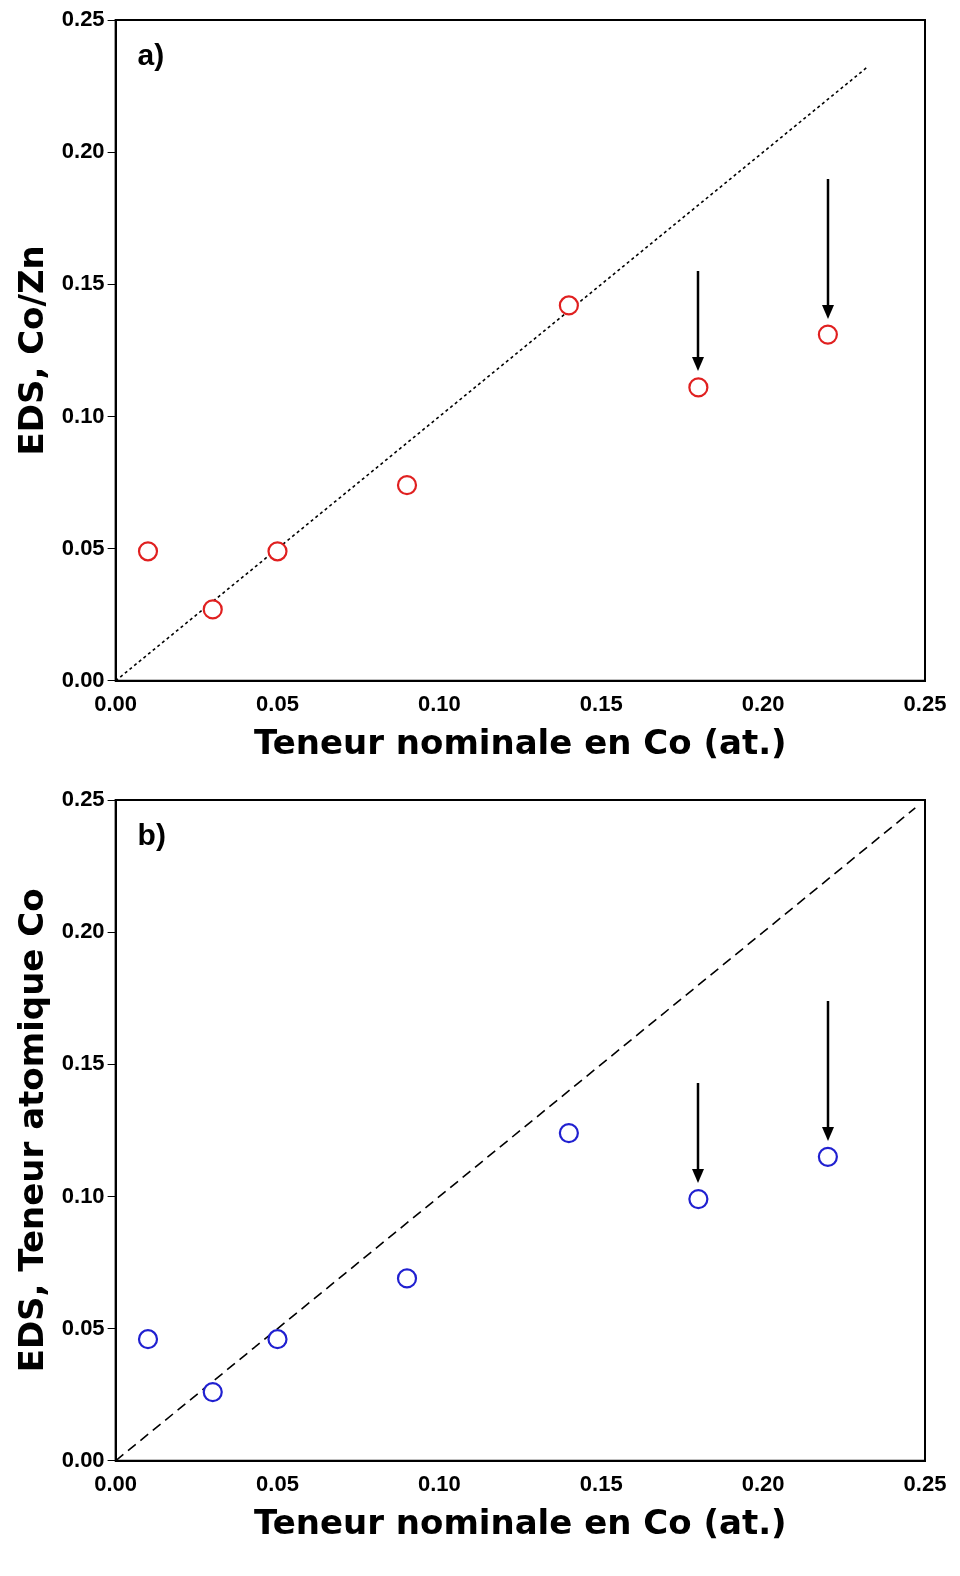 The image size is (960, 1576). I want to click on y-axis-title: EDS, Co/Zn, so click(31, 350).